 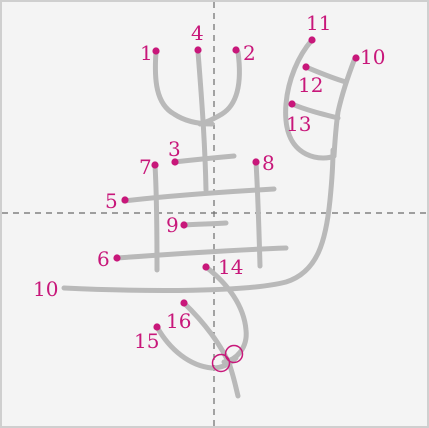 What do you see at coordinates (298, 124) in the screenshot?
I see `stroke-number-13: 13` at bounding box center [298, 124].